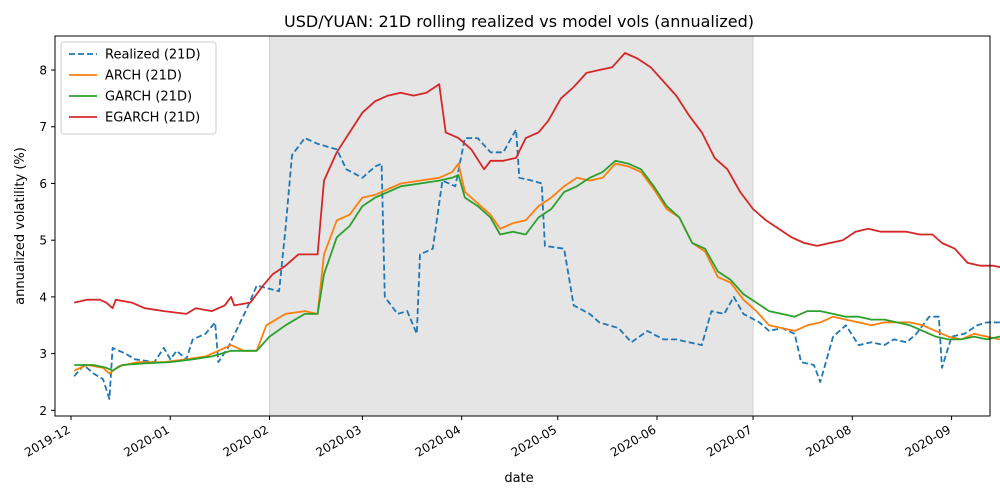 The image size is (1000, 500). Describe the element at coordinates (153, 55) in the screenshot. I see `legend-label-0: Realized (21D)` at that location.